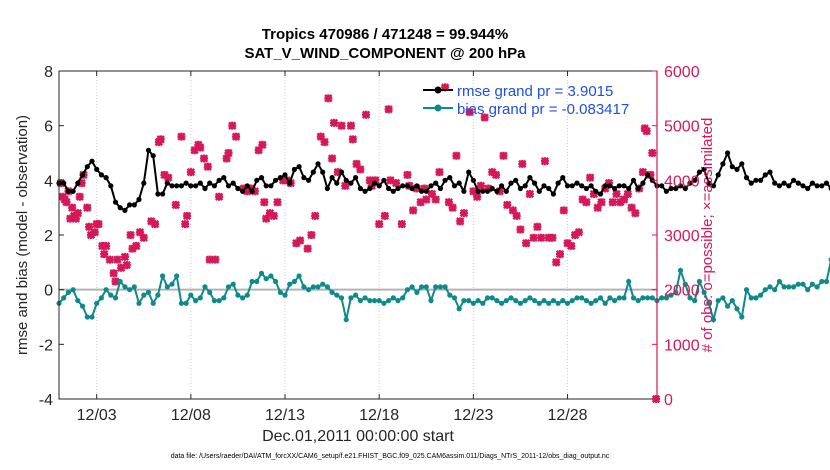  What do you see at coordinates (543, 109) in the screenshot?
I see `legend-bias-label: bias grand pr = -0.083417` at bounding box center [543, 109].